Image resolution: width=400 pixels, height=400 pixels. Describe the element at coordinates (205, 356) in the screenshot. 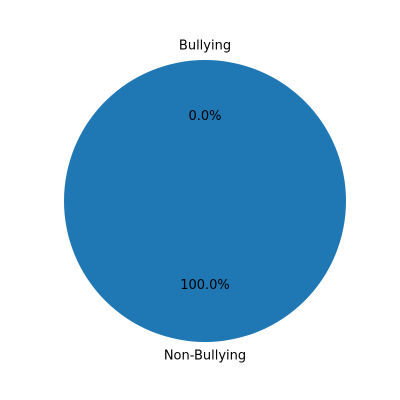

I see `slice-label-non-bullying: Non-Bullying` at that location.